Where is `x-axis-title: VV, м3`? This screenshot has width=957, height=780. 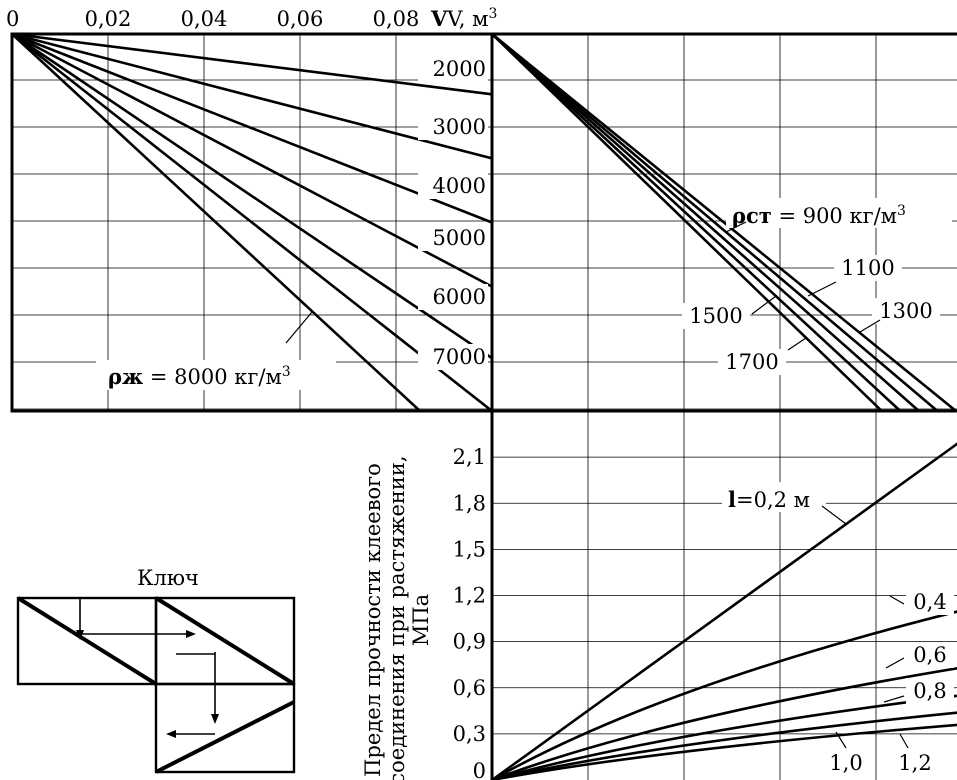
x-axis-title: VV, м3 is located at coordinates (463, 18).